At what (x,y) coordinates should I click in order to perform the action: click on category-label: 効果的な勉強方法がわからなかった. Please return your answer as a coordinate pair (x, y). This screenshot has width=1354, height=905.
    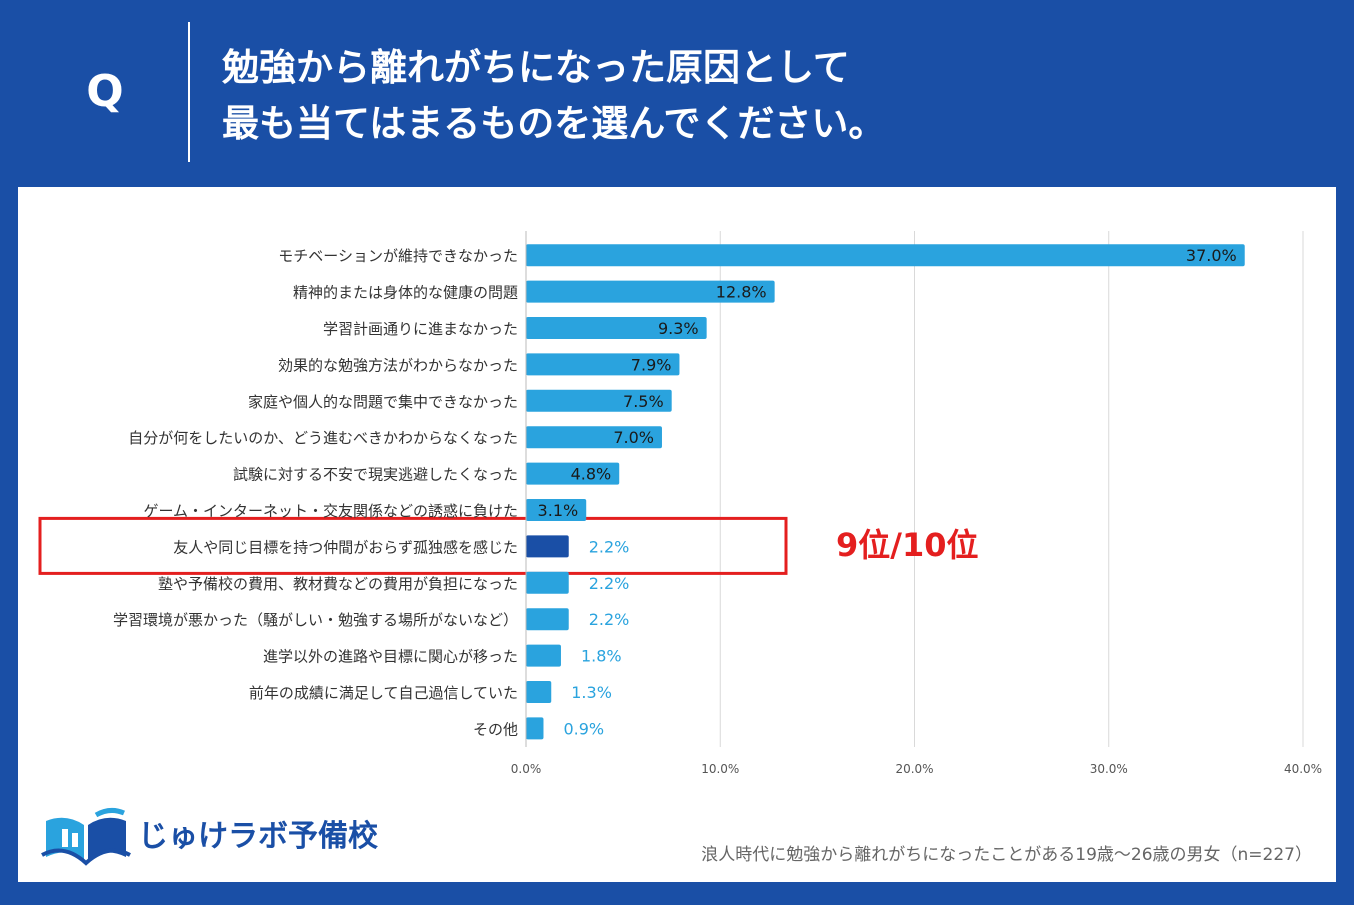
    Looking at the image, I should click on (398, 365).